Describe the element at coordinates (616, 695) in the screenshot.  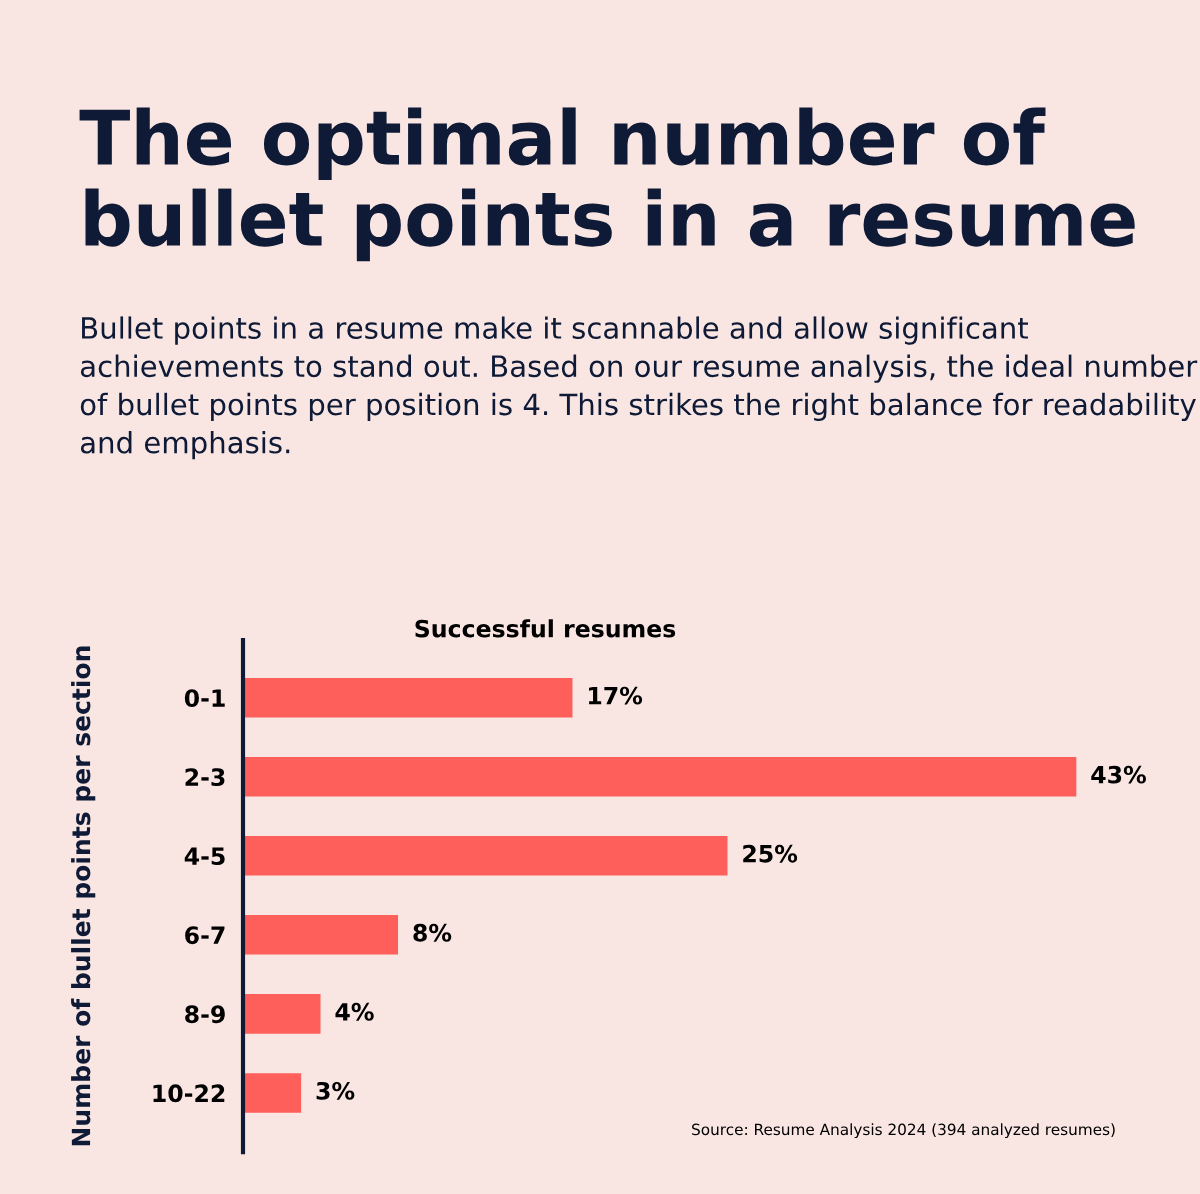
I see `data-label: 17%` at that location.